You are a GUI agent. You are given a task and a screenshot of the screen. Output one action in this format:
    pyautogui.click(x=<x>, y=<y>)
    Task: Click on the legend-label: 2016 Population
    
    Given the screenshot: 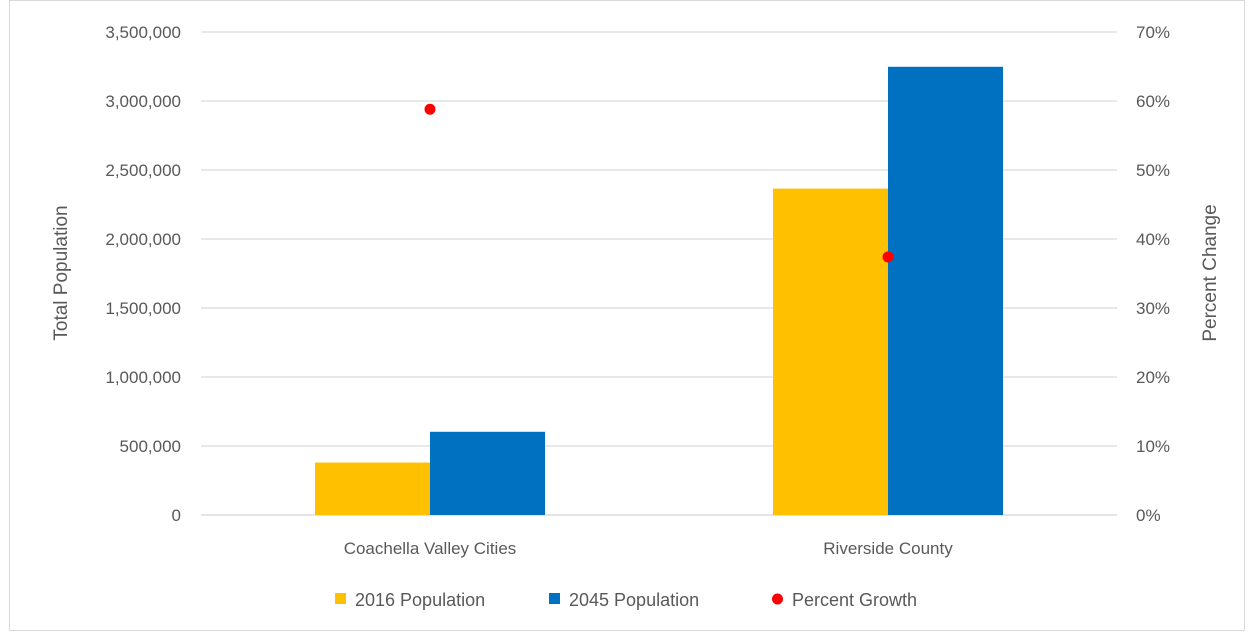 What is the action you would take?
    pyautogui.click(x=420, y=600)
    